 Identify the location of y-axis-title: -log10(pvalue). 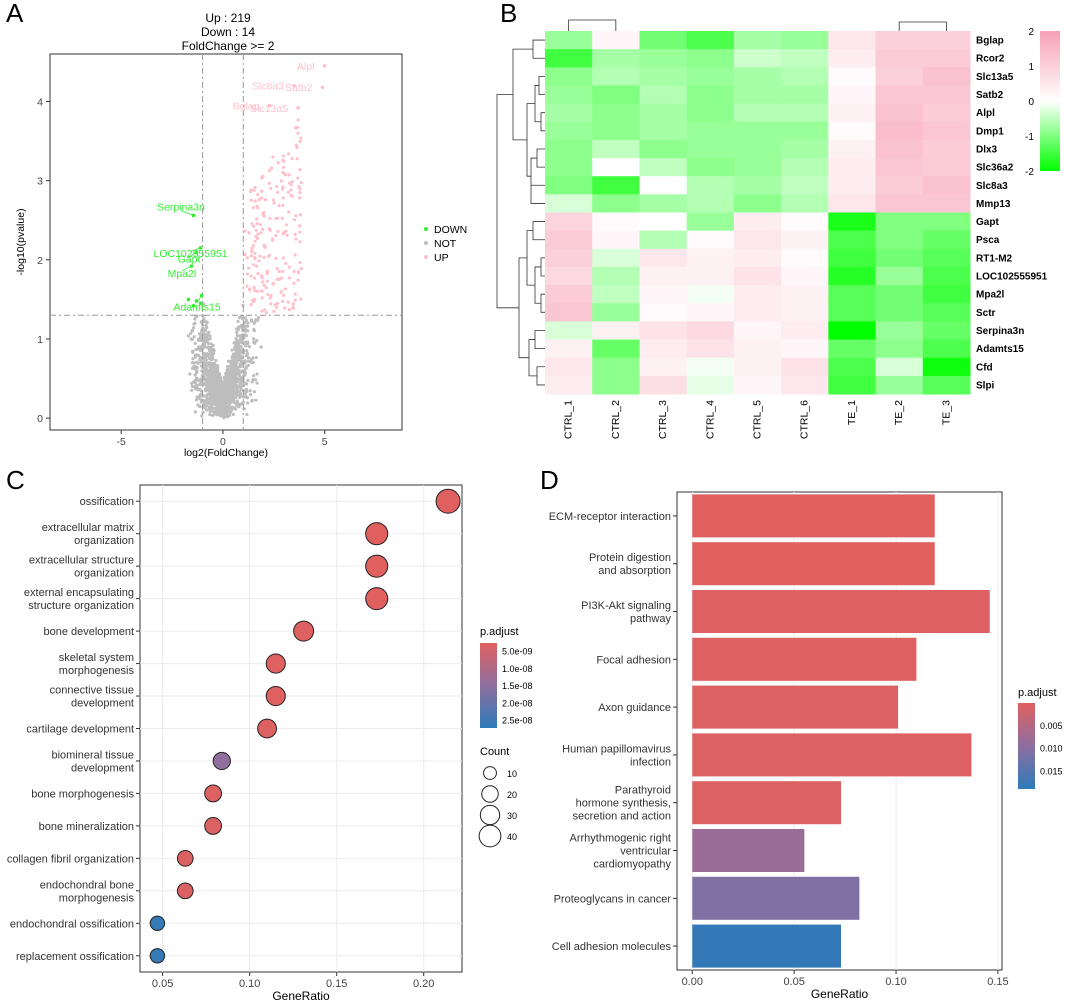
(21, 241).